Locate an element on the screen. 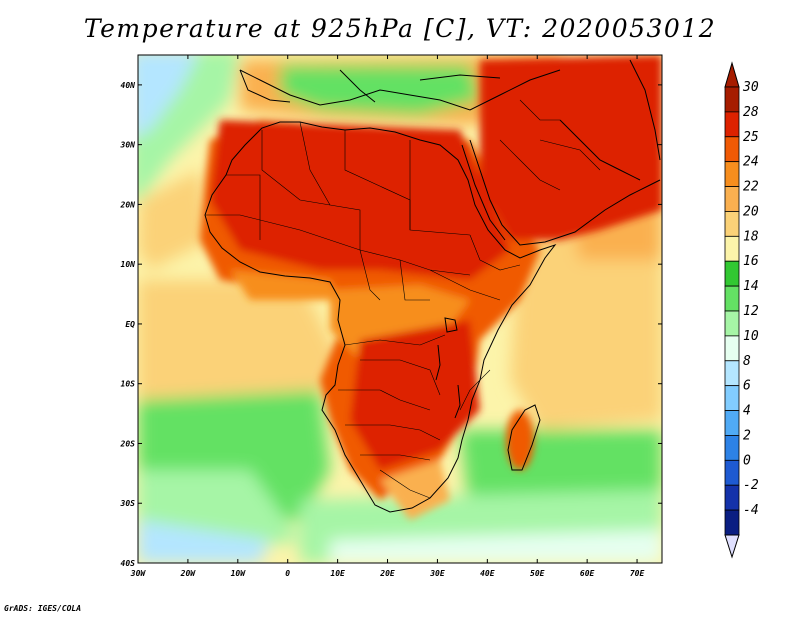  lon-tick-label: 70E is located at coordinates (637, 573).